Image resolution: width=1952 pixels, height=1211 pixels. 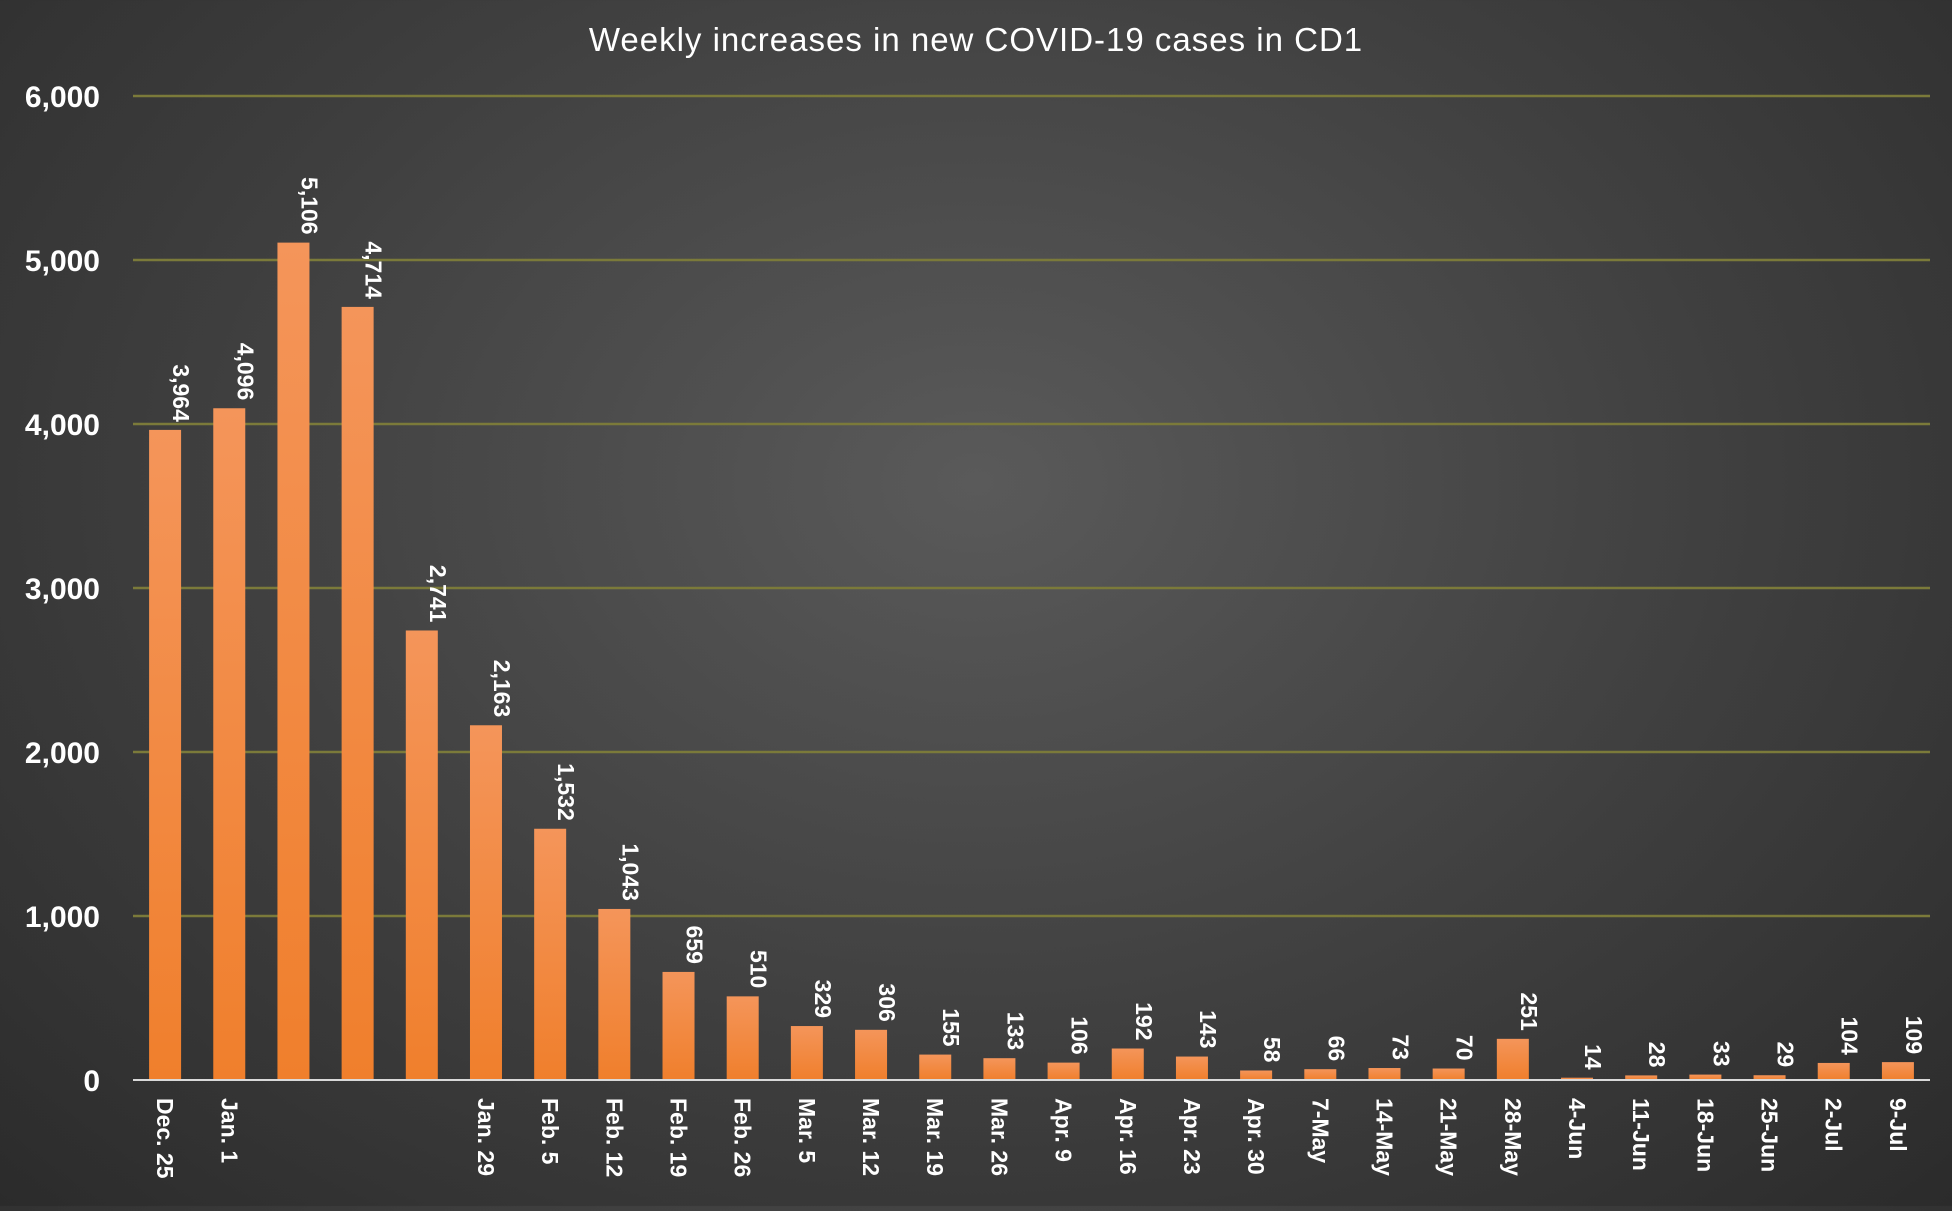 What do you see at coordinates (1641, 1134) in the screenshot?
I see `x-tick-label: 11-Jun` at bounding box center [1641, 1134].